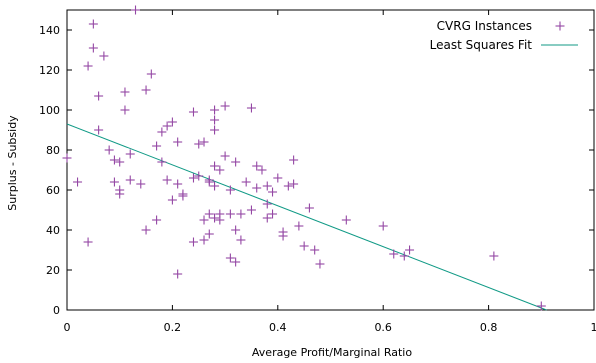 The height and width of the screenshot is (363, 596). Describe the element at coordinates (53, 270) in the screenshot. I see `y-tick-label: 20` at that location.